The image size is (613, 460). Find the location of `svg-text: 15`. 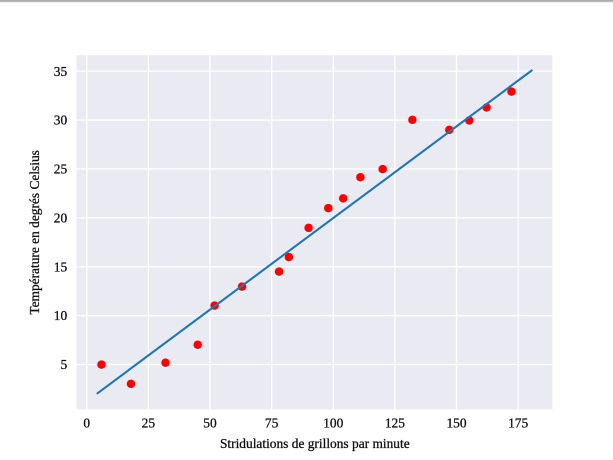

svg-text: 15 is located at coordinates (61, 266).